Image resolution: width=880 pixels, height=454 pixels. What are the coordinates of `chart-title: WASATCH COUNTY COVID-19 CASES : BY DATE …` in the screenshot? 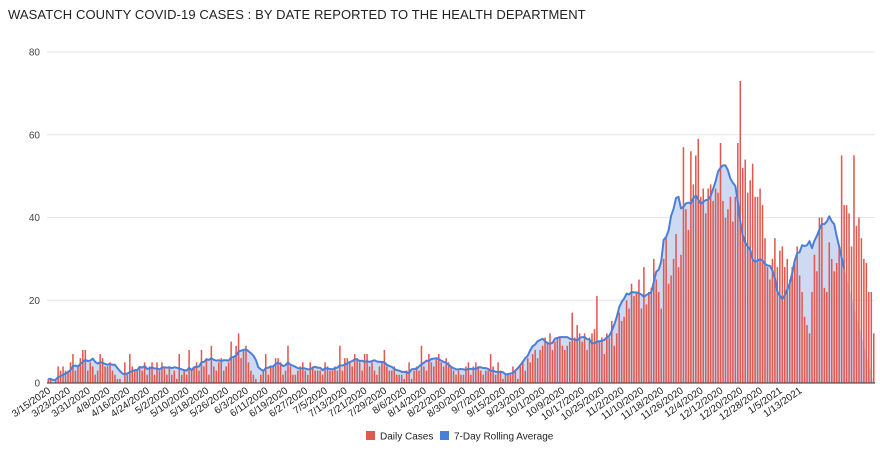 It's located at (297, 14).